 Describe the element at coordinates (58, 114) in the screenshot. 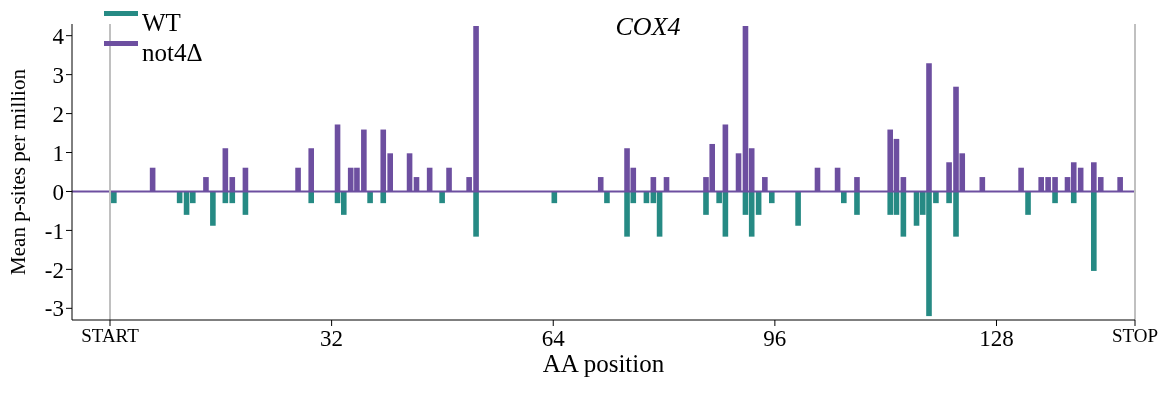

I see `y-tick-label: 2` at that location.